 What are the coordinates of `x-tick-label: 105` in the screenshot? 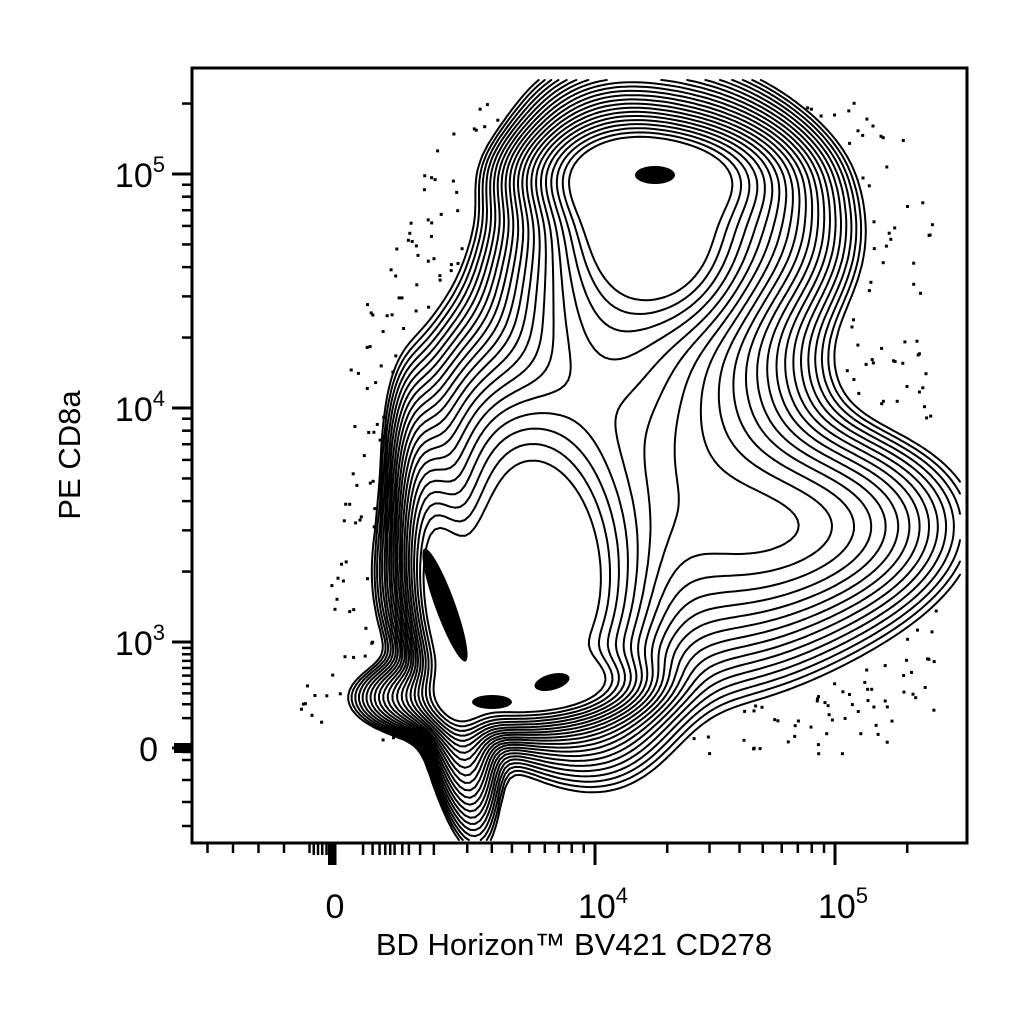 It's located at (843, 904).